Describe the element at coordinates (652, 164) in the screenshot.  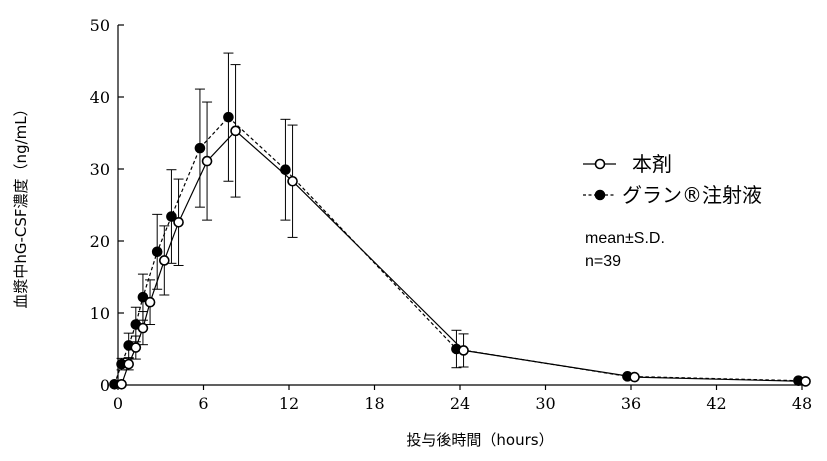
I see `legend-label-honzai: 本剤` at that location.